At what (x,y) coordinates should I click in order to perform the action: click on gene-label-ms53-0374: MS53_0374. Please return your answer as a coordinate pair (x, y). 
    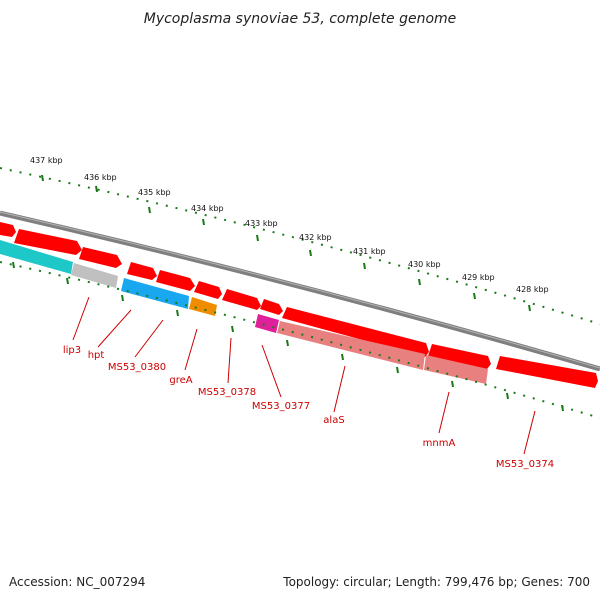
    Looking at the image, I should click on (525, 464).